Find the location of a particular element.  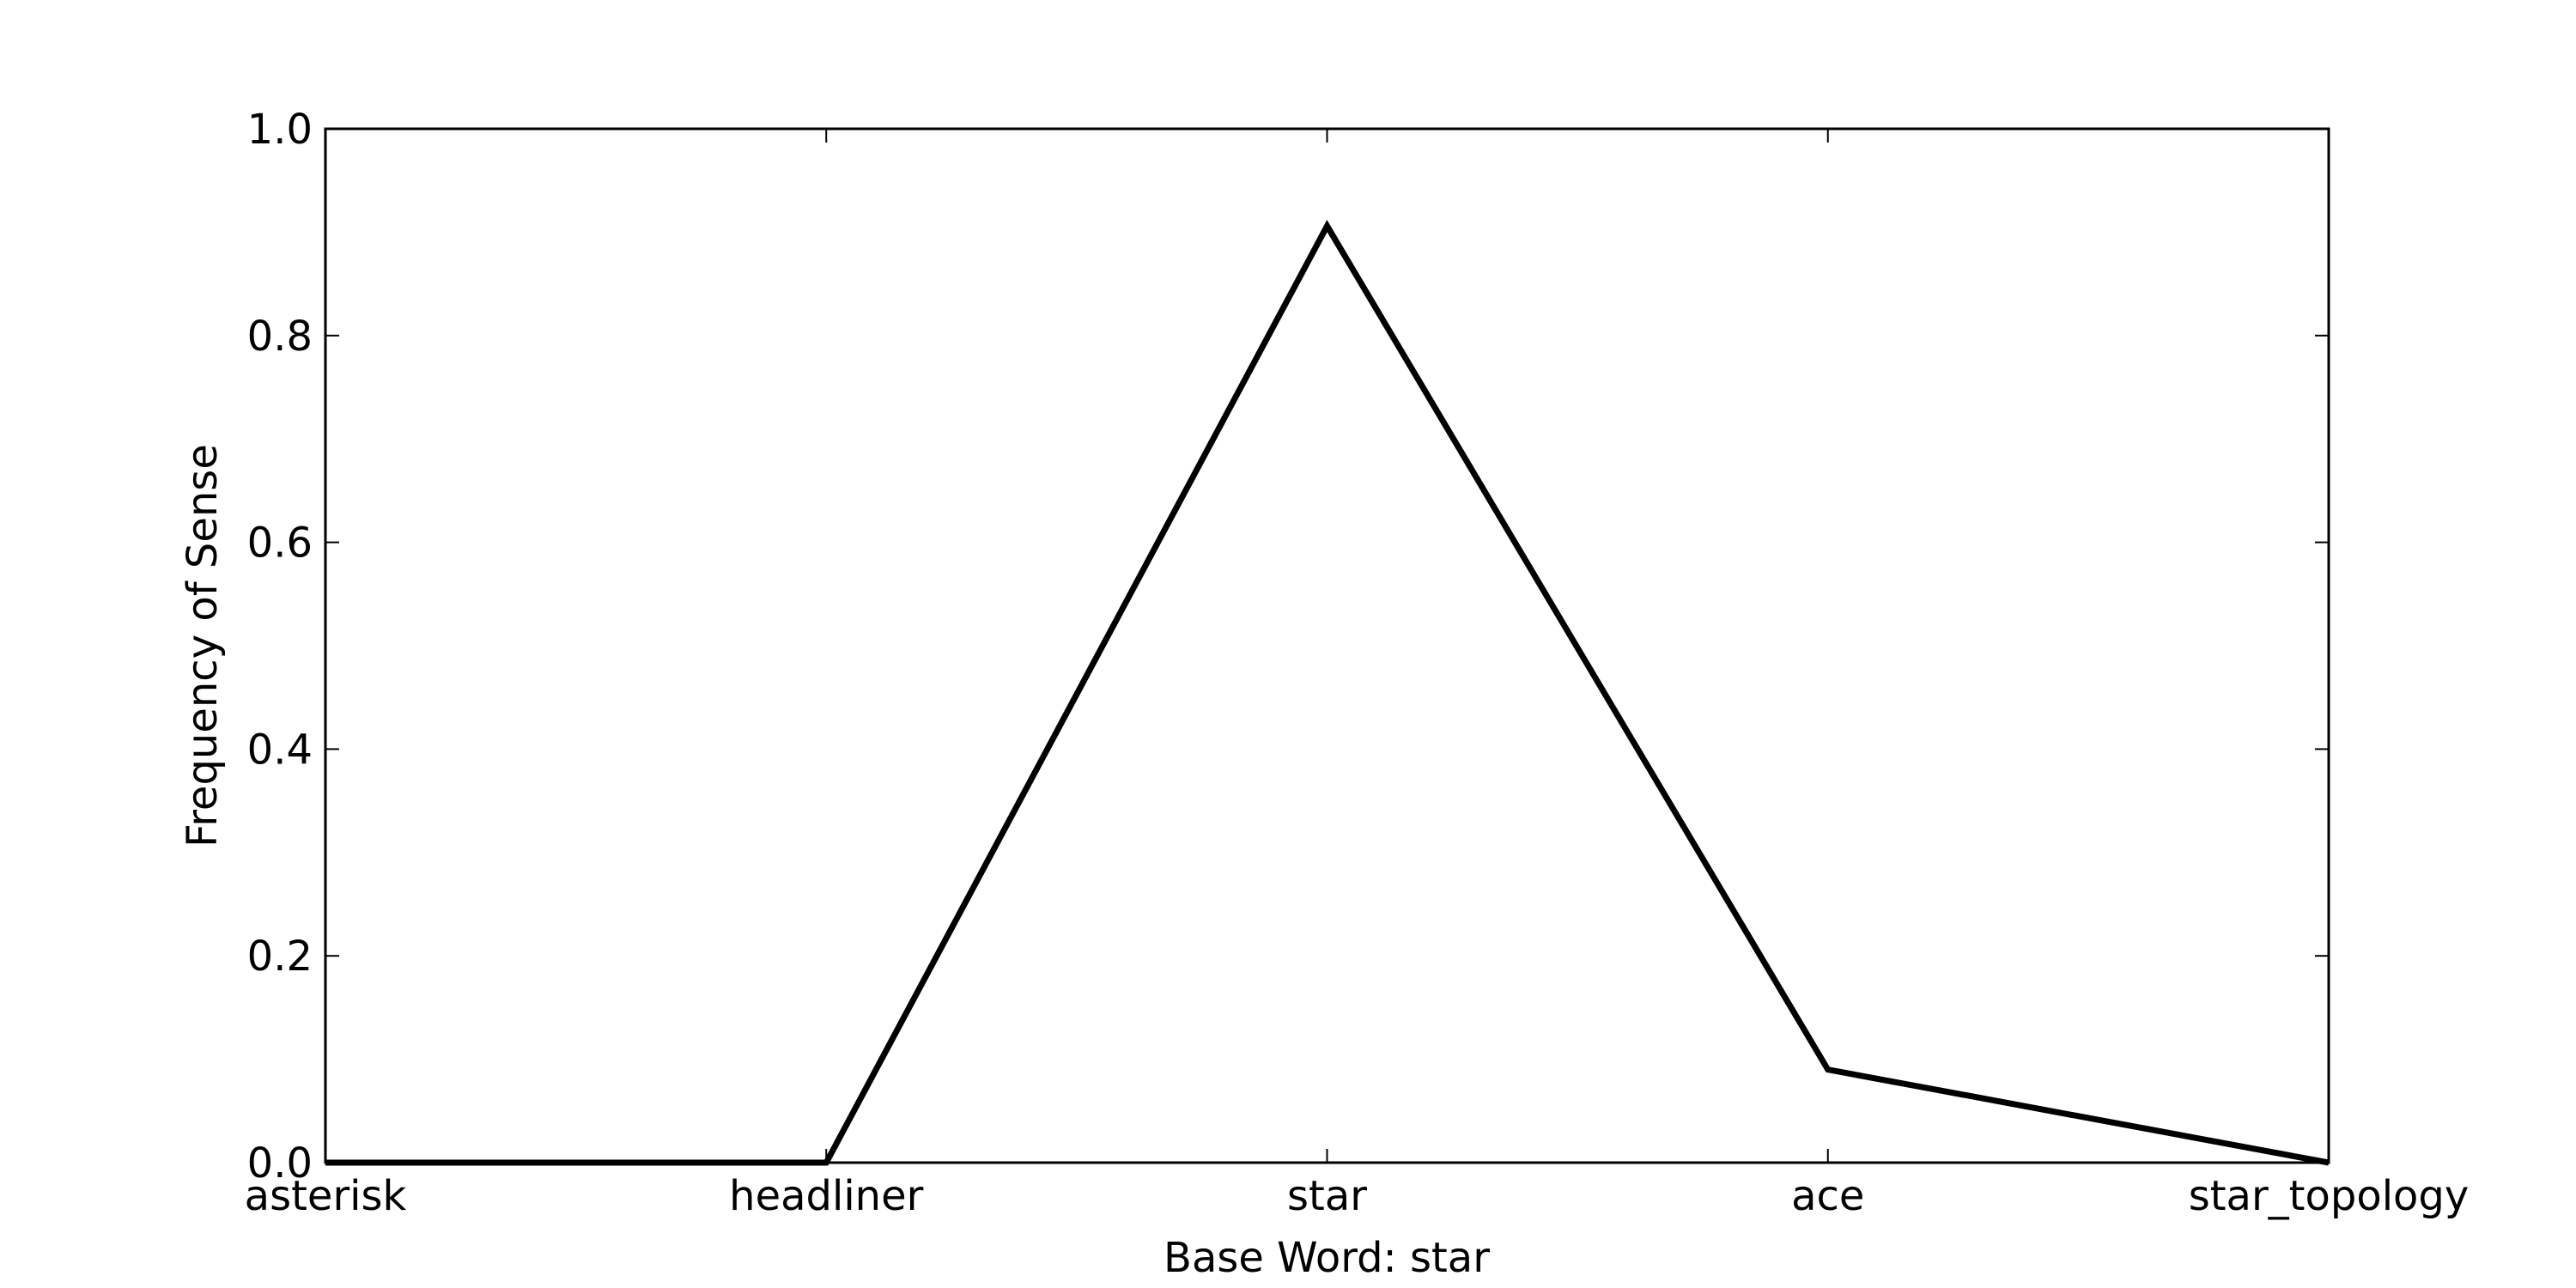

y-tick-label: 0.2 is located at coordinates (280, 957).